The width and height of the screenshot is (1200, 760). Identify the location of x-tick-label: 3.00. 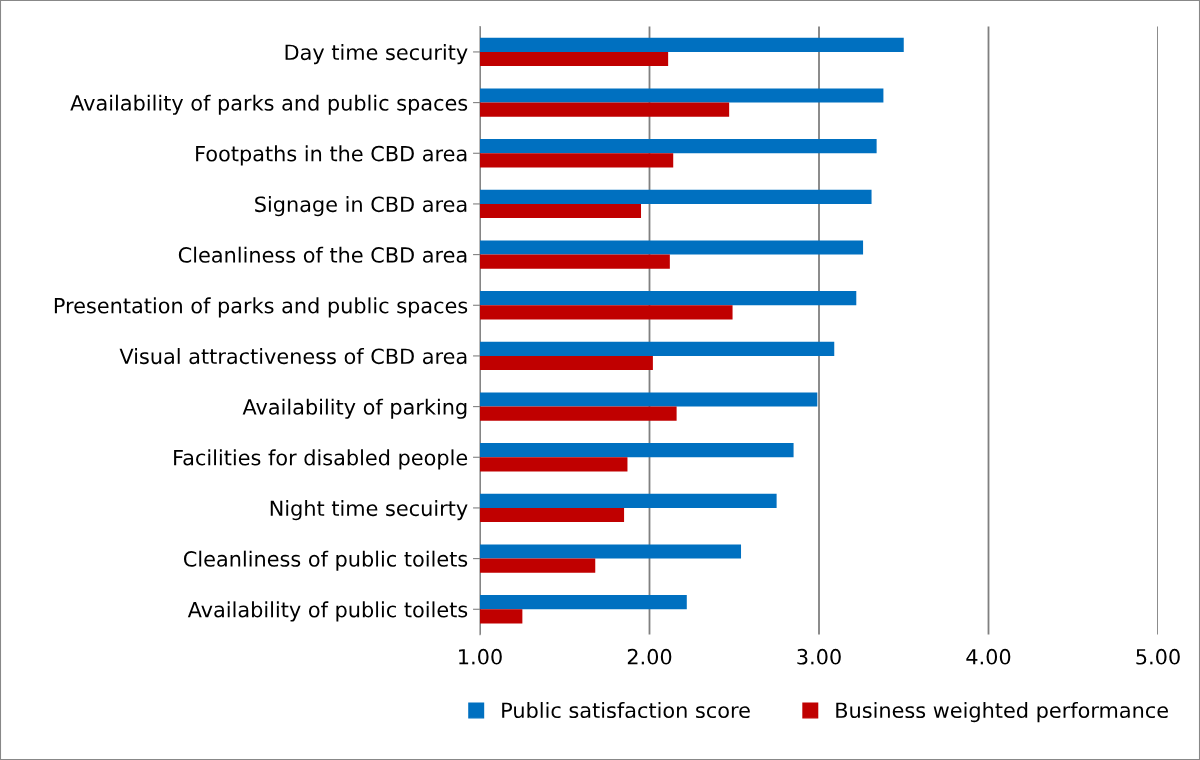
(819, 656).